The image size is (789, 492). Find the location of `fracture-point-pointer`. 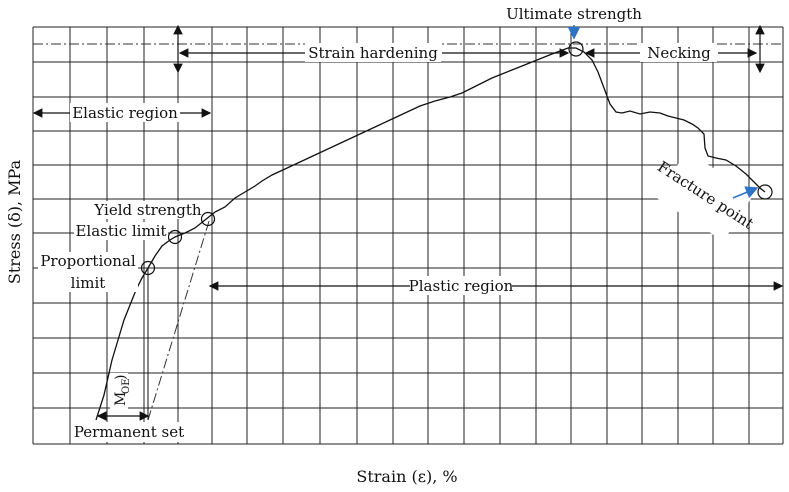

fracture-point-pointer is located at coordinates (745, 192).